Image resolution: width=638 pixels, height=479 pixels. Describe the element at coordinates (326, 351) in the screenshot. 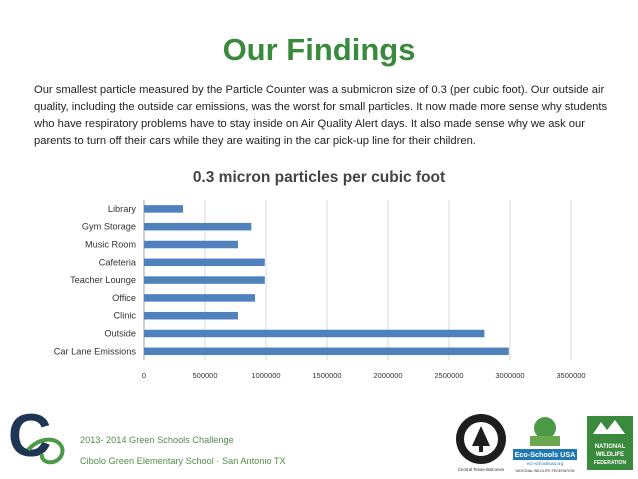

I see `bar-car-lane-emissions` at that location.